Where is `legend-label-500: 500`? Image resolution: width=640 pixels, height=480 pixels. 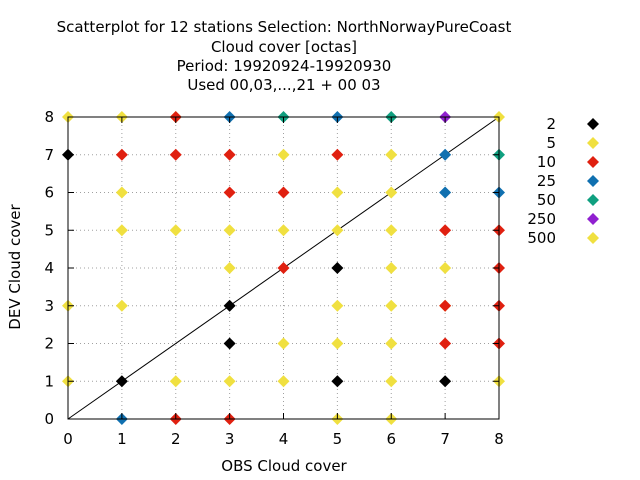 legend-label-500: 500 is located at coordinates (541, 238).